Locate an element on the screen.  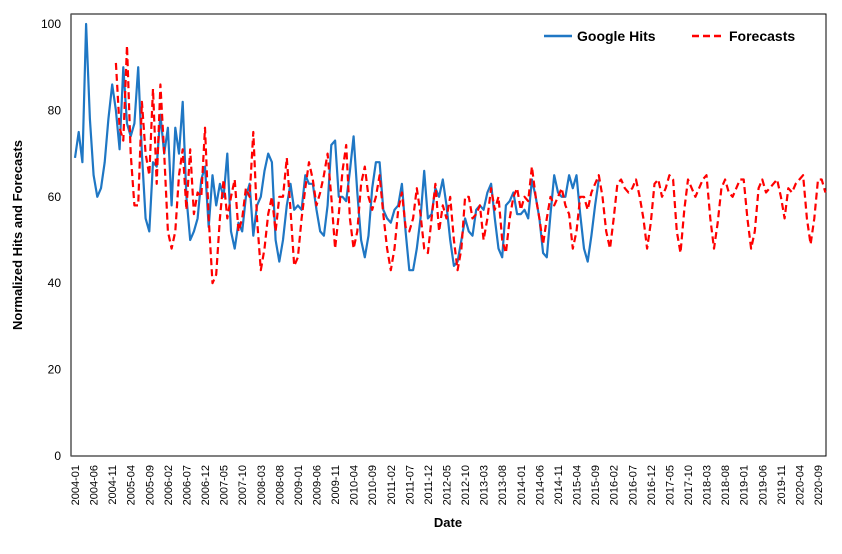
x-tick-label: 2014-06 is located at coordinates (540, 485).